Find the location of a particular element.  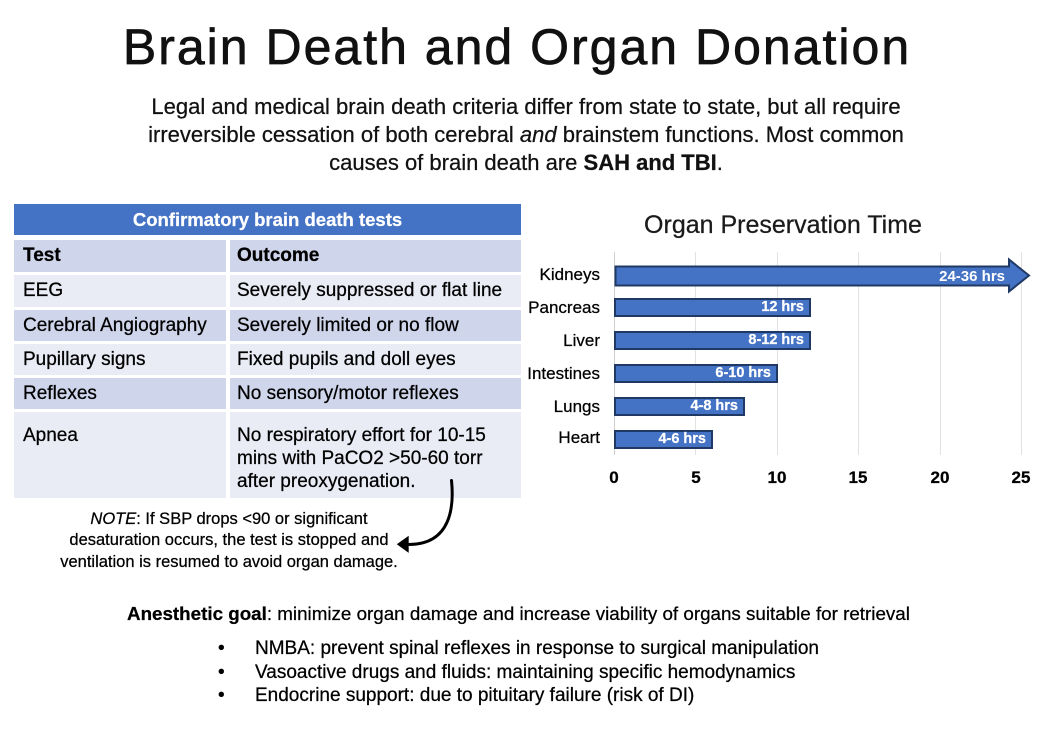

svg-text: 24-36 hrs is located at coordinates (972, 276).